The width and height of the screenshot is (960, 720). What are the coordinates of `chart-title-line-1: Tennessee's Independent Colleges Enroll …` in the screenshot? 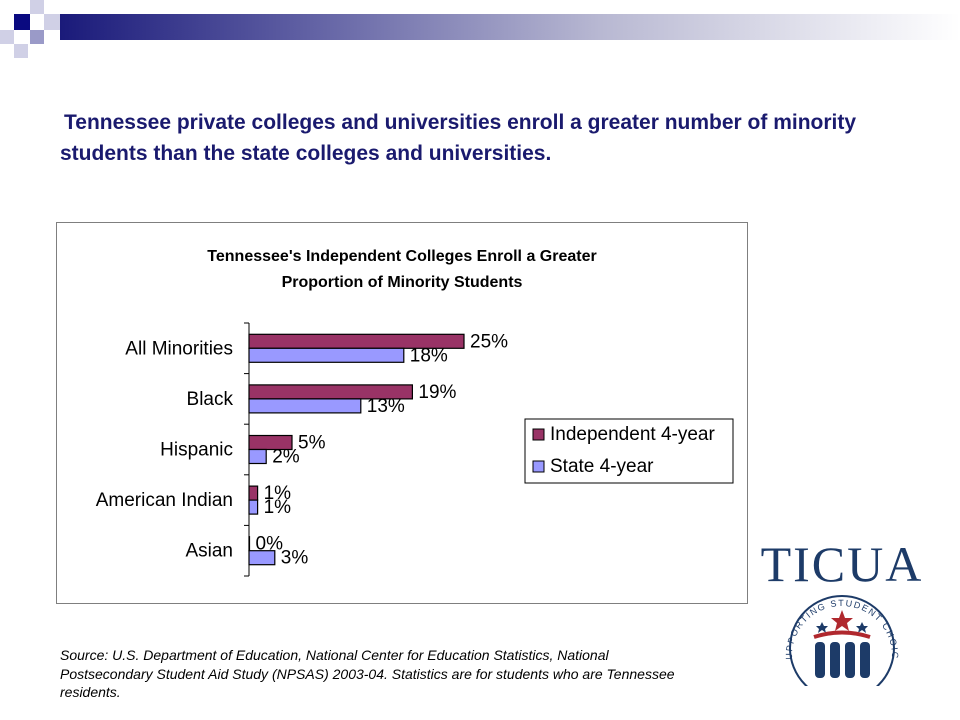 It's located at (401, 256).